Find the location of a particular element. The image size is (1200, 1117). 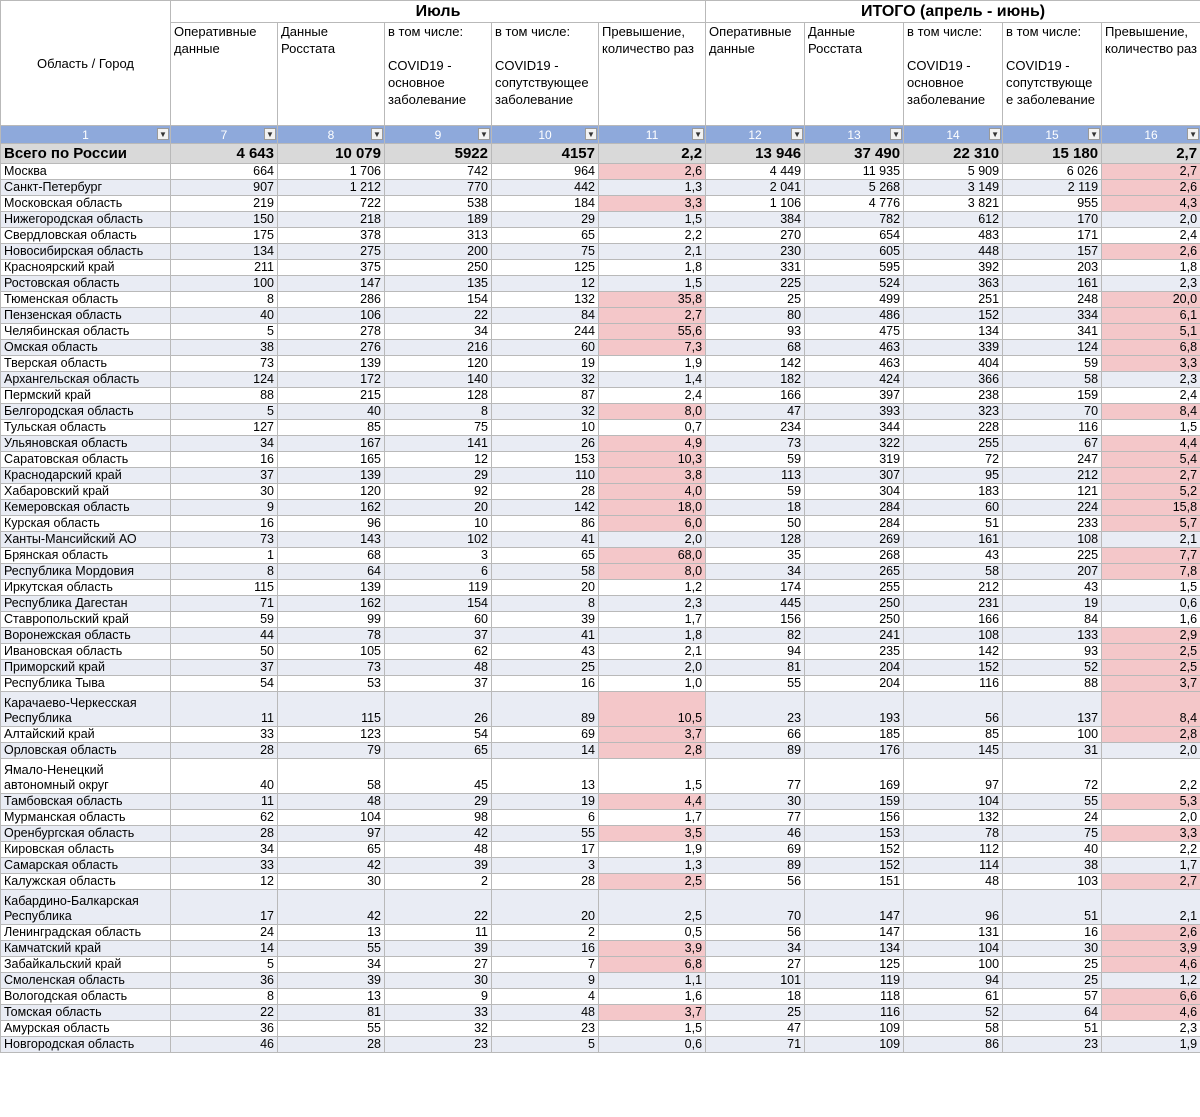

data-cell: 463 is located at coordinates (854, 363).